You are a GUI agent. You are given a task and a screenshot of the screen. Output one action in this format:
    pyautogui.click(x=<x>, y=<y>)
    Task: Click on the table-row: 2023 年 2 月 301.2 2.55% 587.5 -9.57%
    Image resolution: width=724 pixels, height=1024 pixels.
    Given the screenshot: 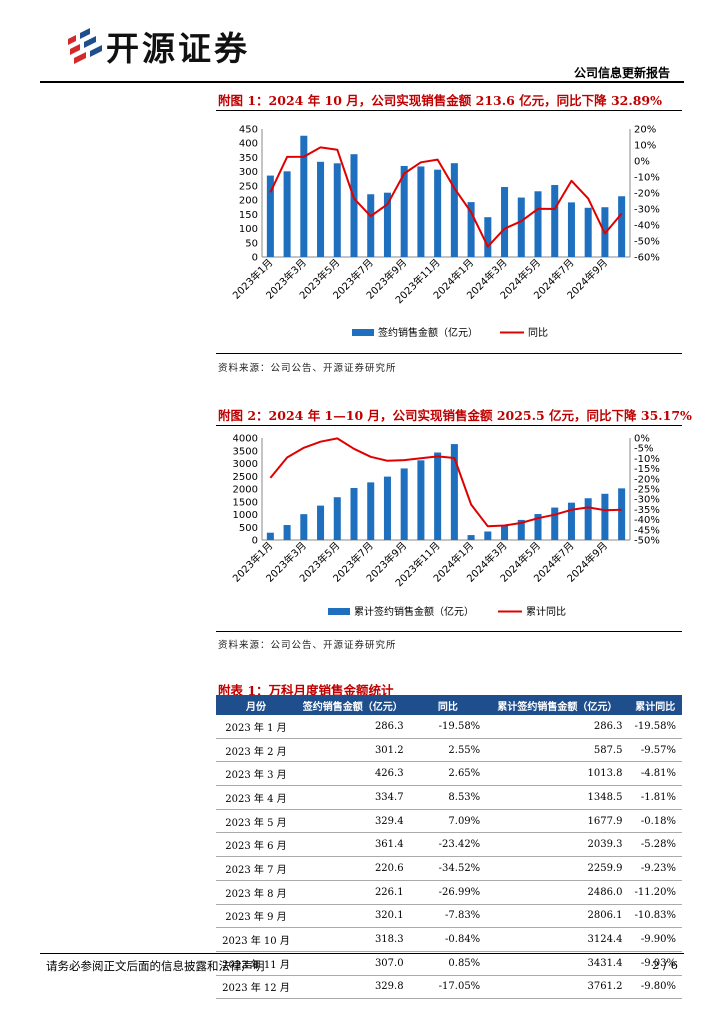 What is the action you would take?
    pyautogui.click(x=449, y=750)
    